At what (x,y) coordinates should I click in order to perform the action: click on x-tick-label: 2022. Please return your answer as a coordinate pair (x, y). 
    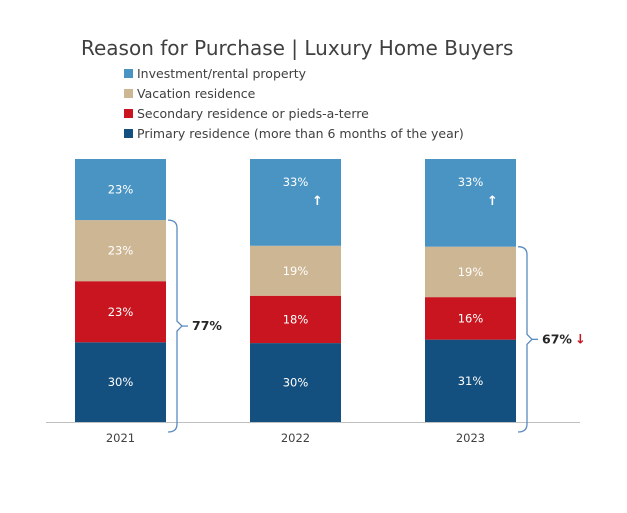
    Looking at the image, I should click on (295, 438).